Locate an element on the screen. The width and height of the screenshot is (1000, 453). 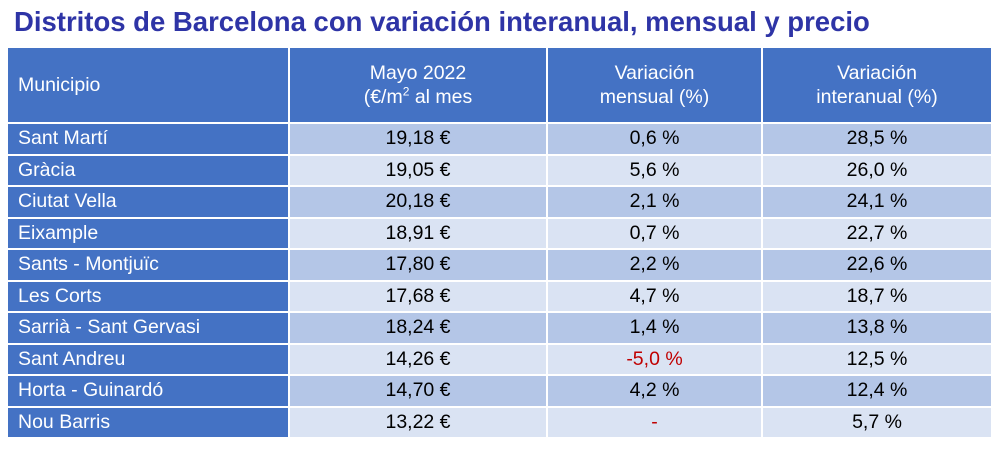
table-row: Ciutat Vella 20,18 € 2,1 % 24,1 % is located at coordinates (499, 203).